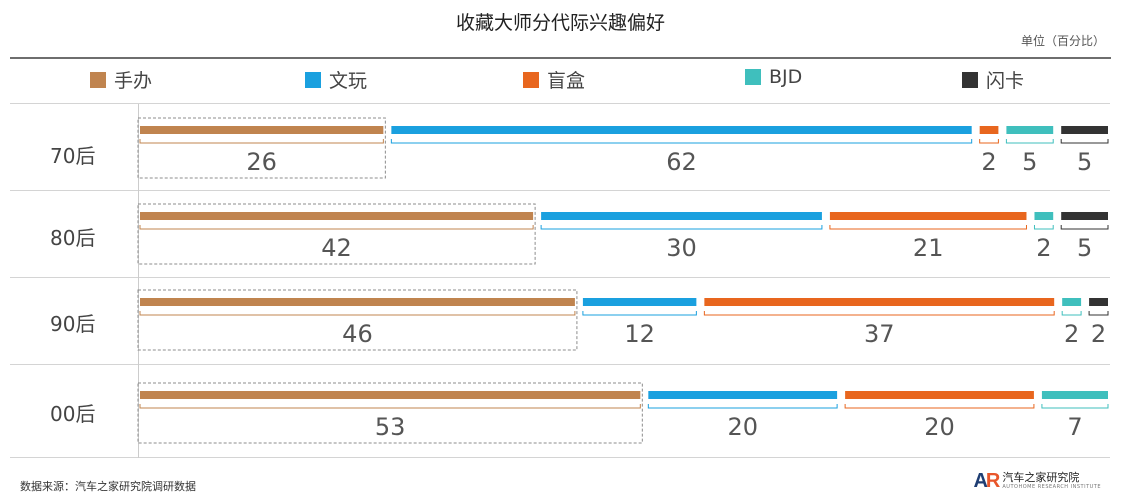 This screenshot has height=502, width=1121. What do you see at coordinates (681, 216) in the screenshot?
I see `bar-文玩-80后` at bounding box center [681, 216].